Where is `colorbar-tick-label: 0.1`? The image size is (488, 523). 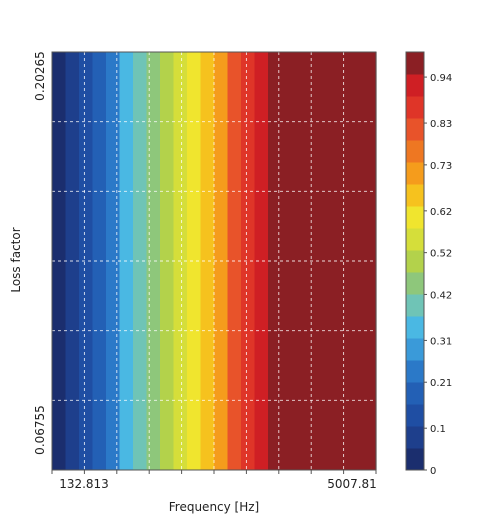 colorbar-tick-label: 0.1 is located at coordinates (438, 429).